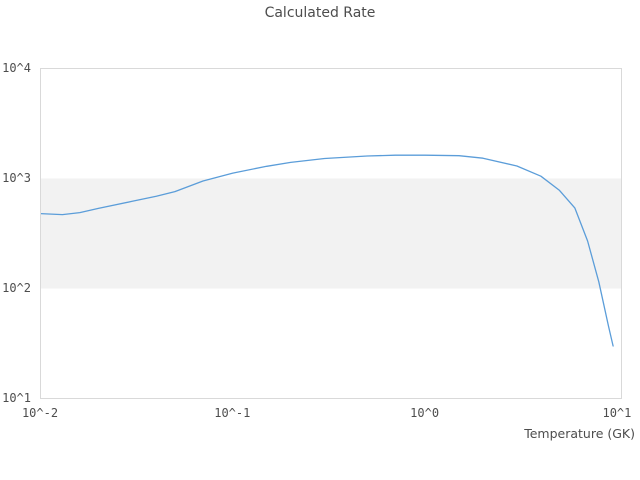 The height and width of the screenshot is (480, 640). Describe the element at coordinates (16, 288) in the screenshot. I see `y-tick-label: 10^2` at that location.